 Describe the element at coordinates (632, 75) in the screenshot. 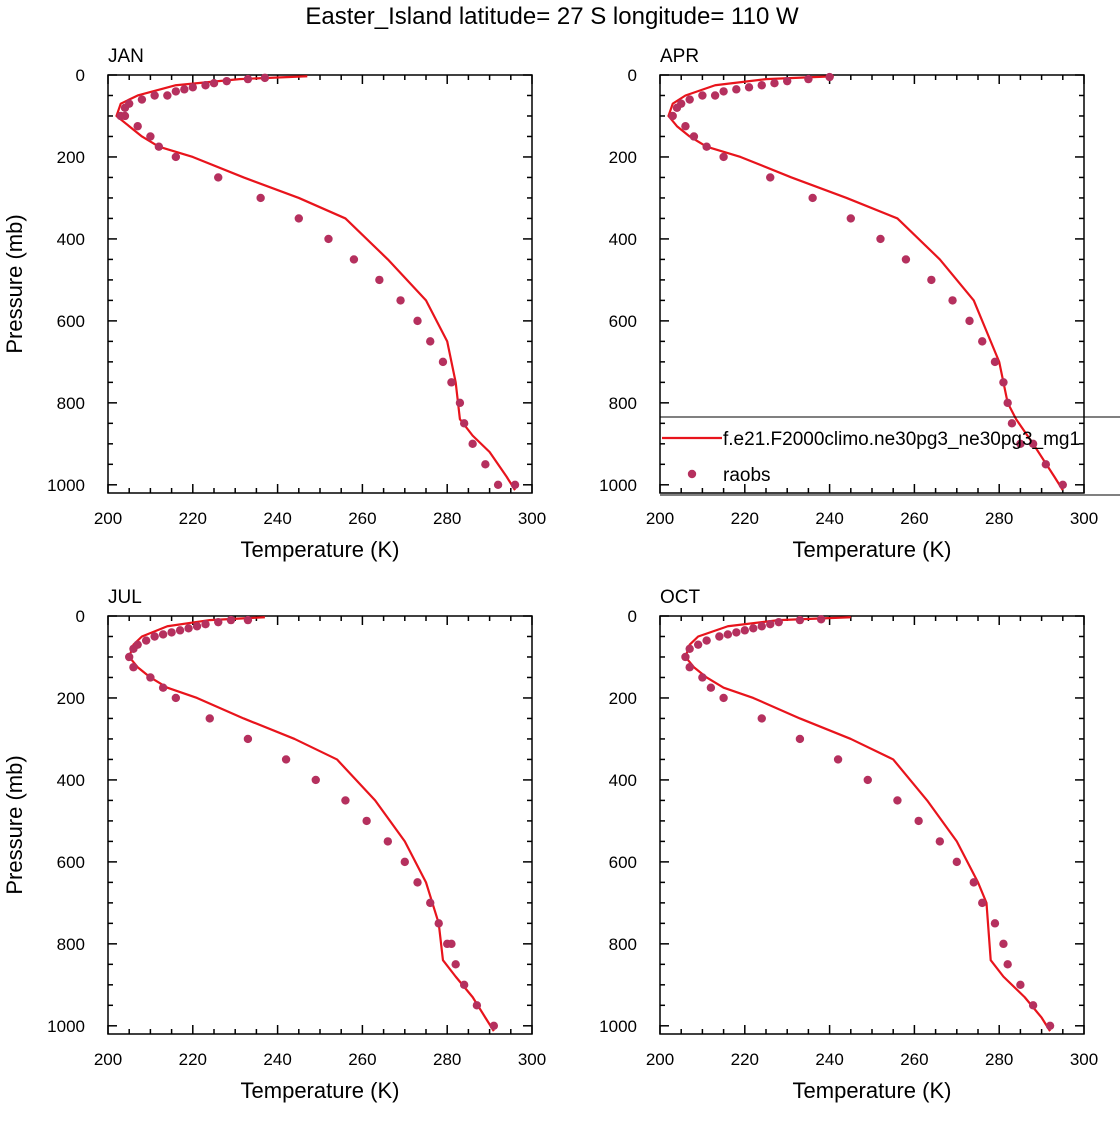

I see `y-tick-label: 0` at that location.